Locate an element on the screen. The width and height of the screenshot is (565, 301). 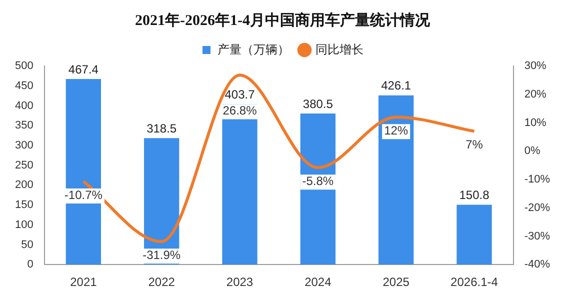
x-tick-label: 2025 is located at coordinates (396, 282).